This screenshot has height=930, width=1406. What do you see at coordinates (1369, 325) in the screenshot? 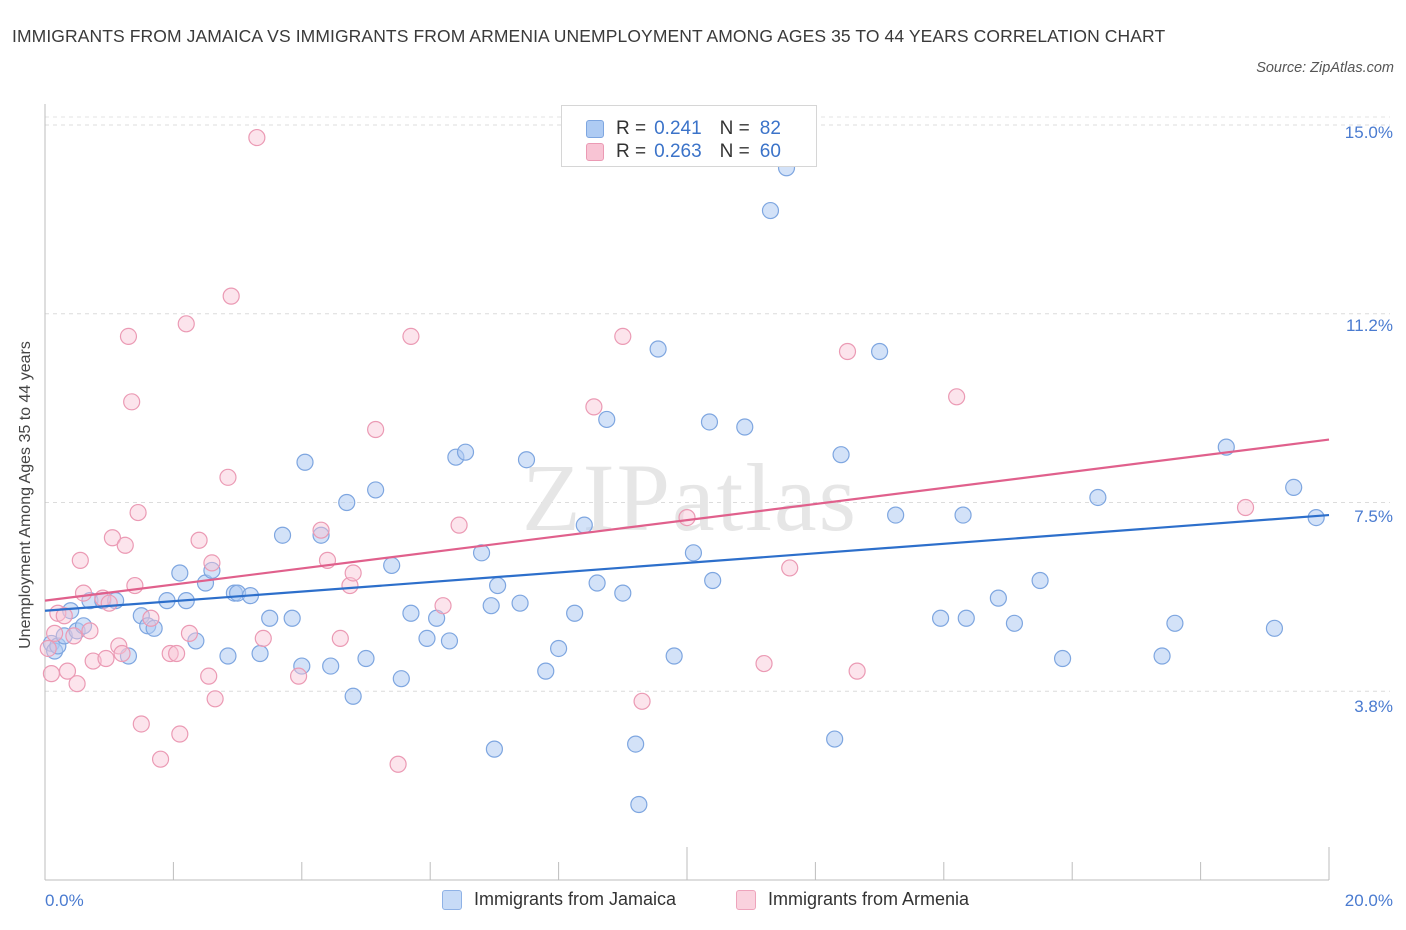
I see `y-tick-label-11: 11.2%` at bounding box center [1369, 325].